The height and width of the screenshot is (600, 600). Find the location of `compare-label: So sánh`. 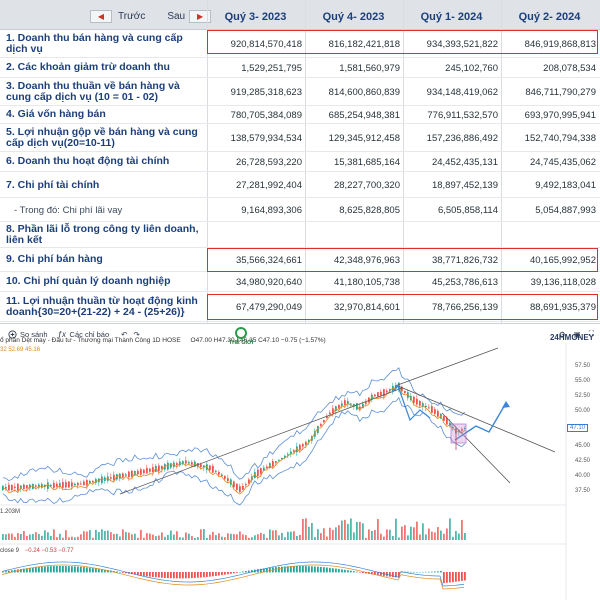

compare-label: So sánh is located at coordinates (34, 334).